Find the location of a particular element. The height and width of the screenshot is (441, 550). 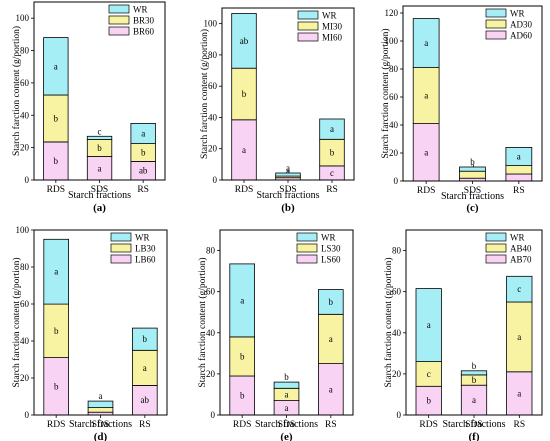

y-tick-label: 120 is located at coordinates (392, 13).